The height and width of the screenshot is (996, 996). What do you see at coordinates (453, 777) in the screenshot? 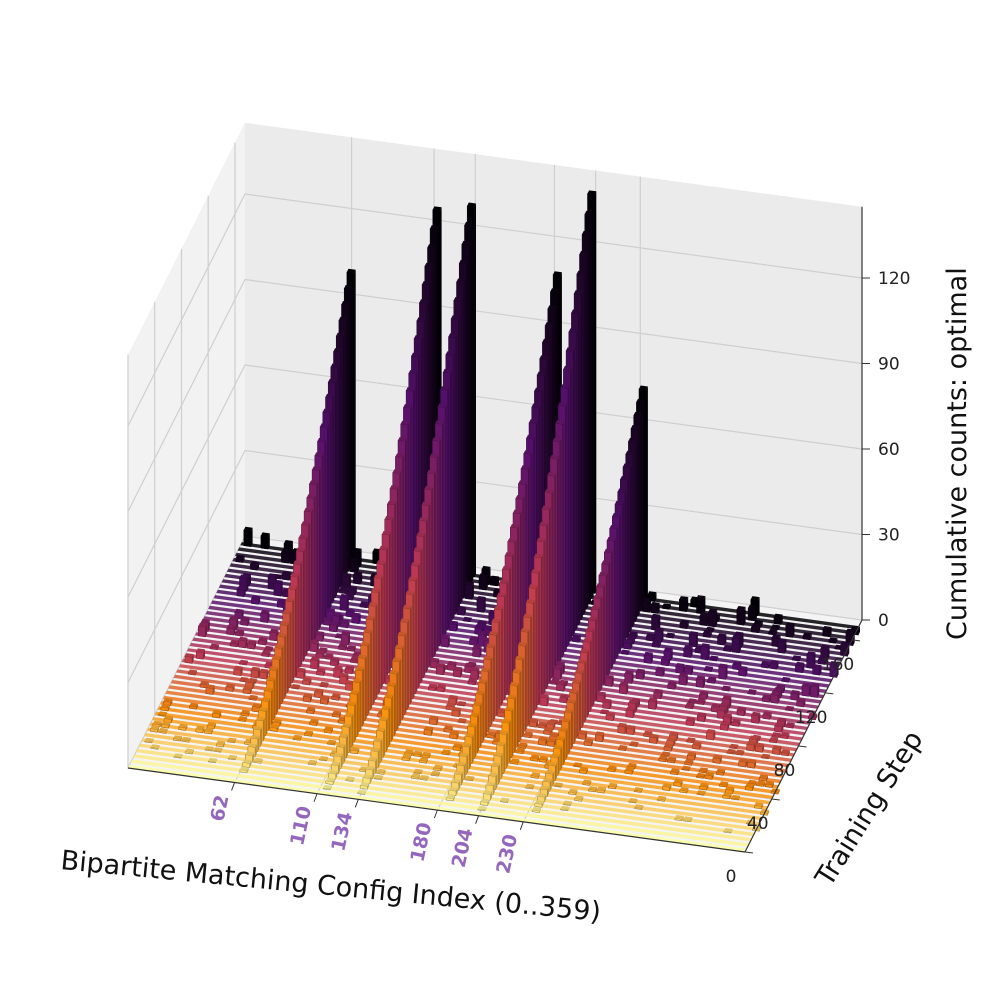
I see `step-strip` at bounding box center [453, 777].